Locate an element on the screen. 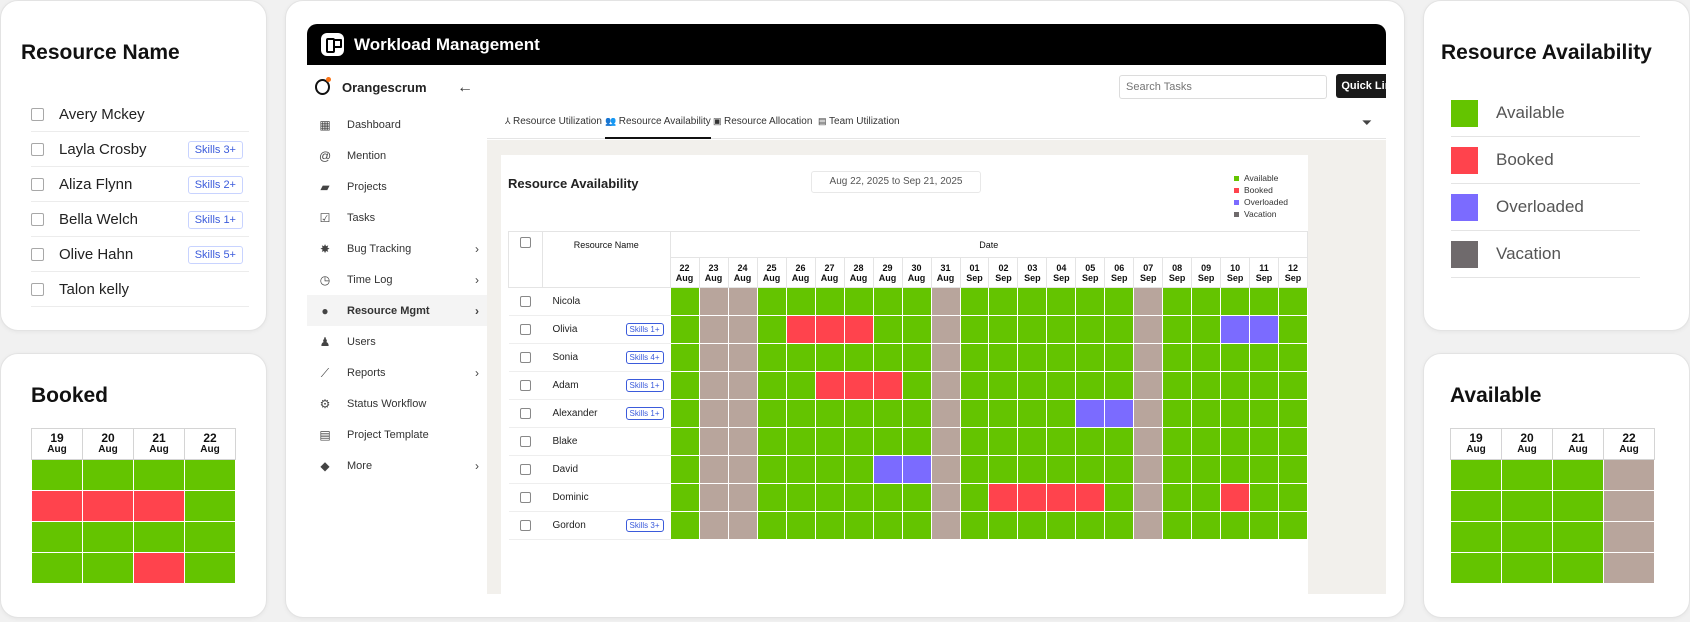 Image resolution: width=1690 pixels, height=622 pixels. quick-links-button: Quick Links is located at coordinates (1361, 86).